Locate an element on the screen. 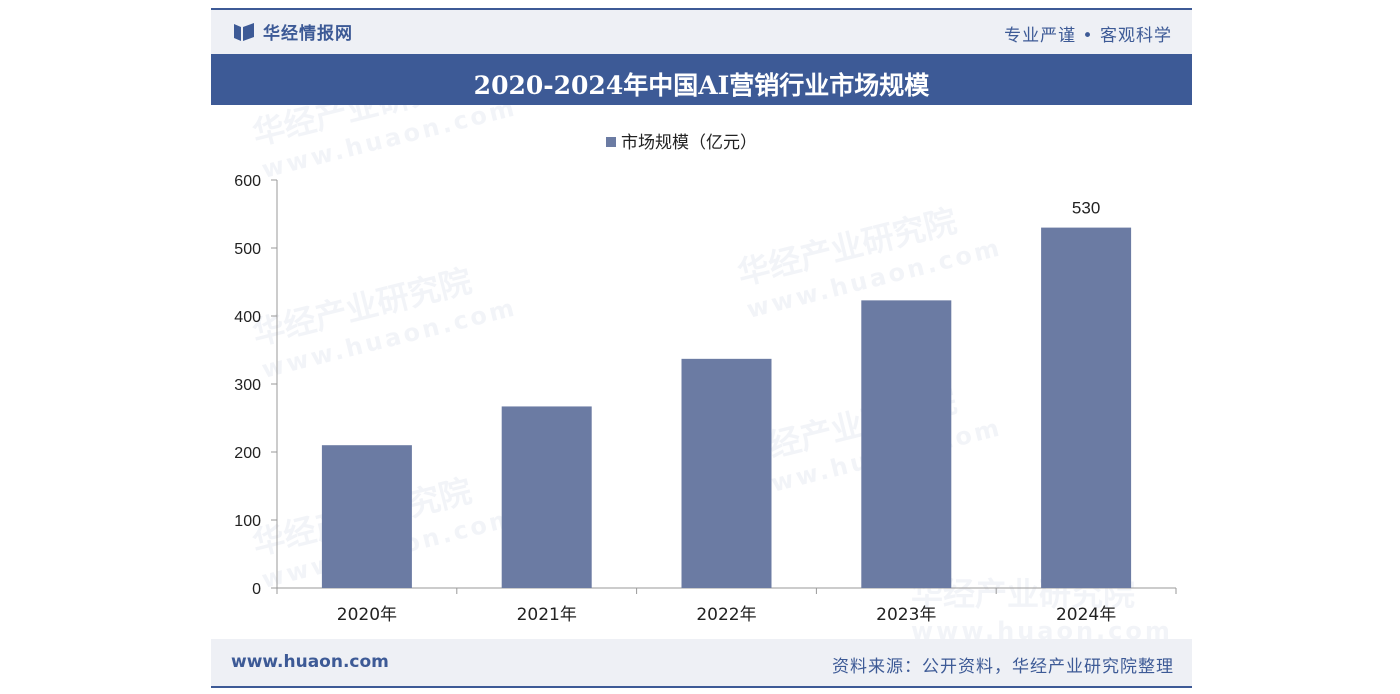 The width and height of the screenshot is (1400, 694). bottom-rule is located at coordinates (701, 687).